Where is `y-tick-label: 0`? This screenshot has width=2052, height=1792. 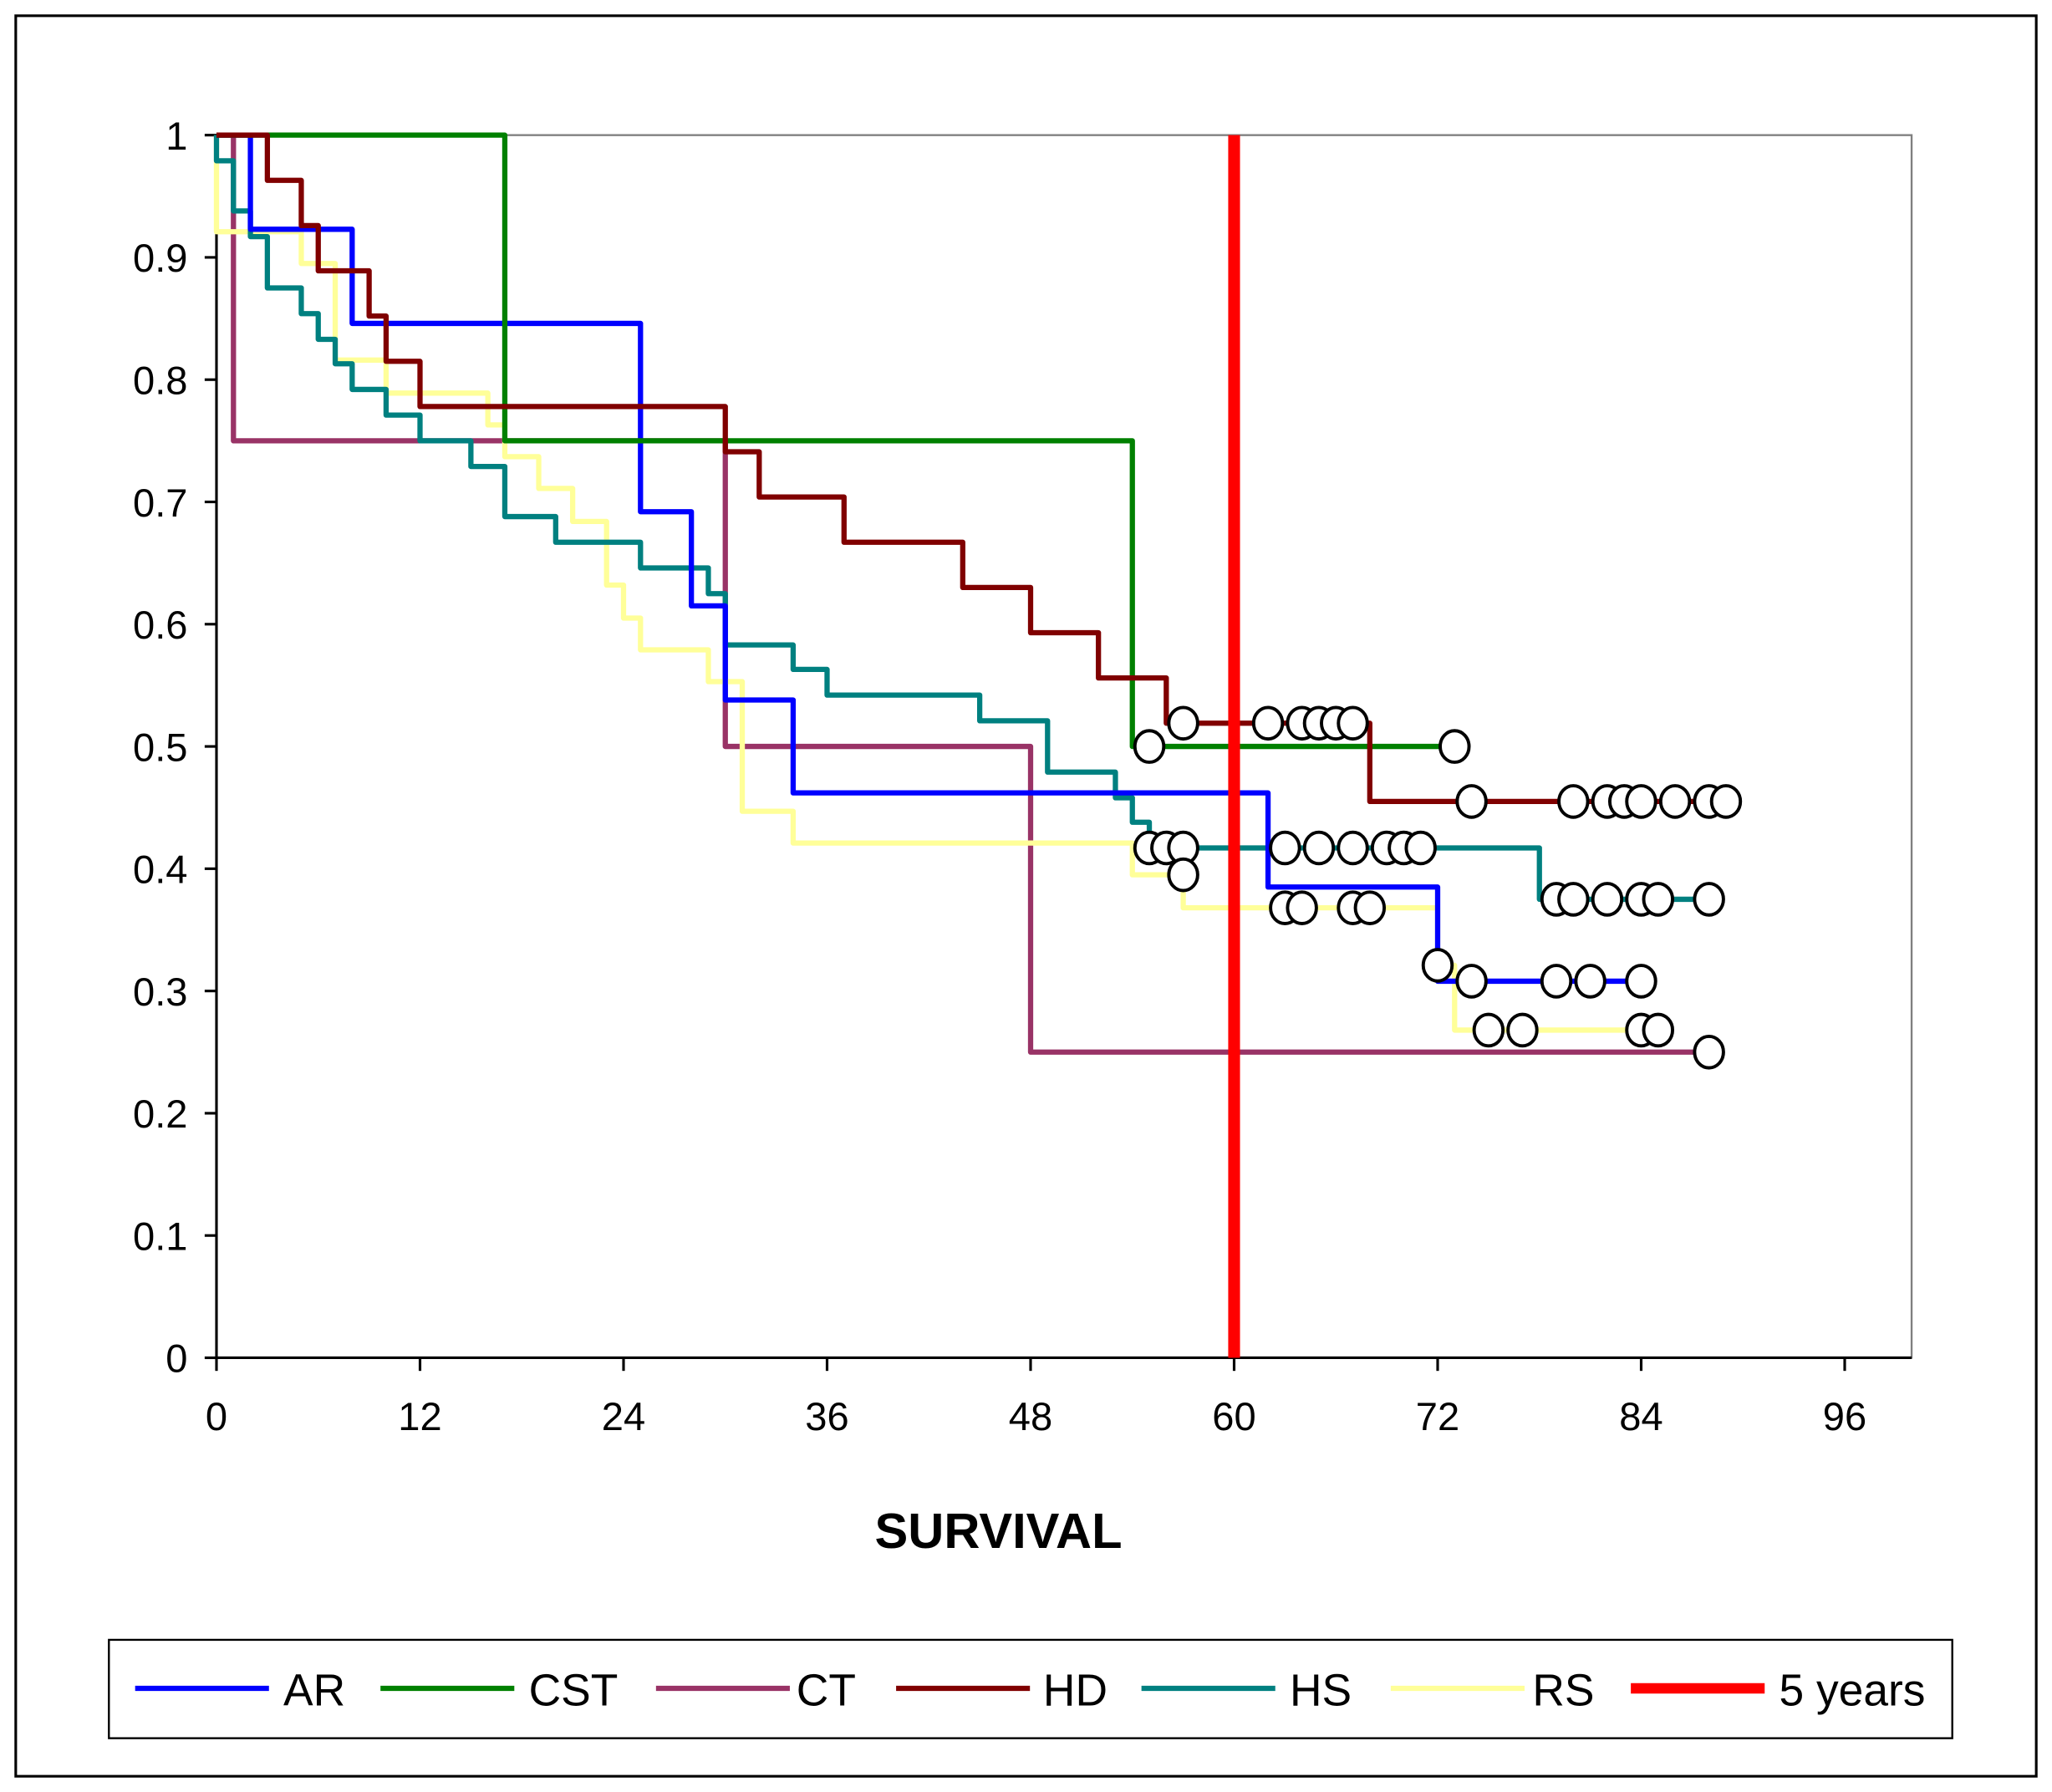
y-tick-label: 0 is located at coordinates (176, 1358).